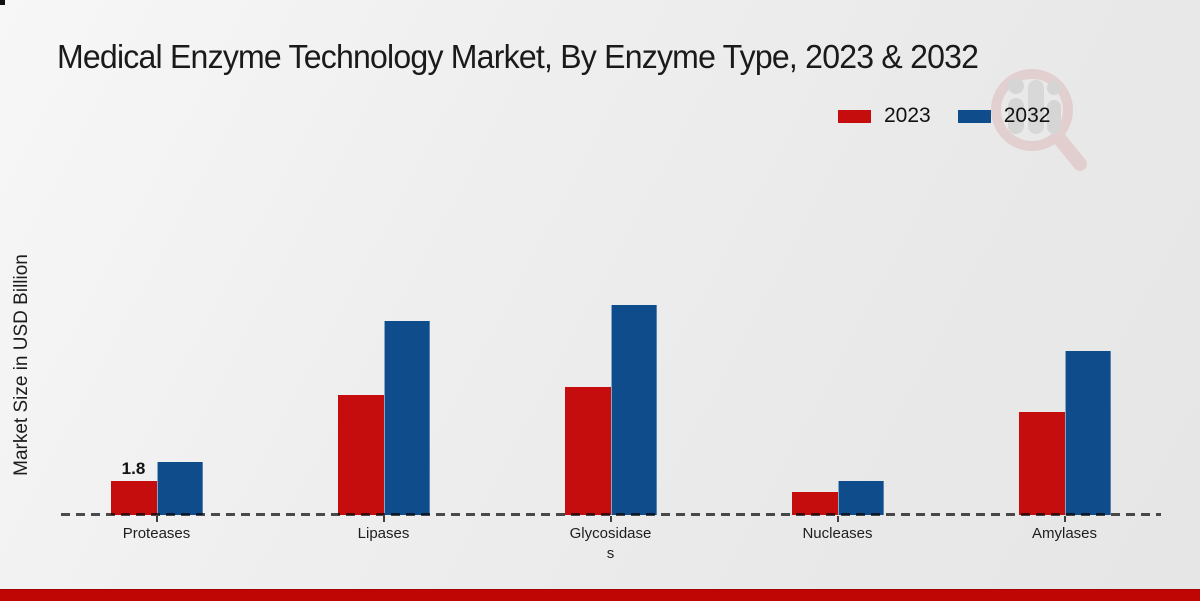 This screenshot has width=1200, height=601. Describe the element at coordinates (383, 519) in the screenshot. I see `x-tick-lipases` at that location.